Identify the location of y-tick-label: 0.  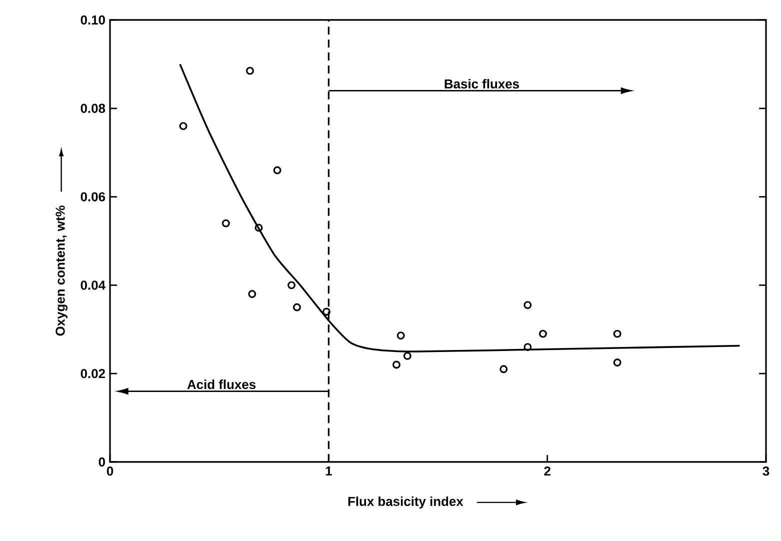
(101, 462).